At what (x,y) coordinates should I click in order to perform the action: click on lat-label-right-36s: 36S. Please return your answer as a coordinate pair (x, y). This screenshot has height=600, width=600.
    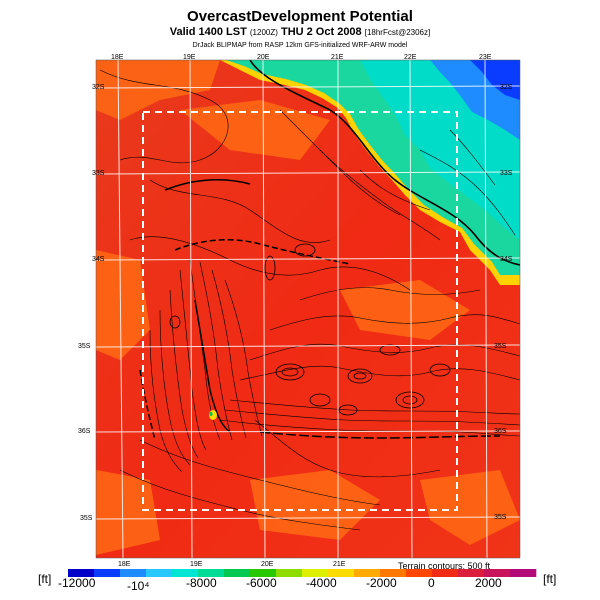
    Looking at the image, I should click on (500, 431).